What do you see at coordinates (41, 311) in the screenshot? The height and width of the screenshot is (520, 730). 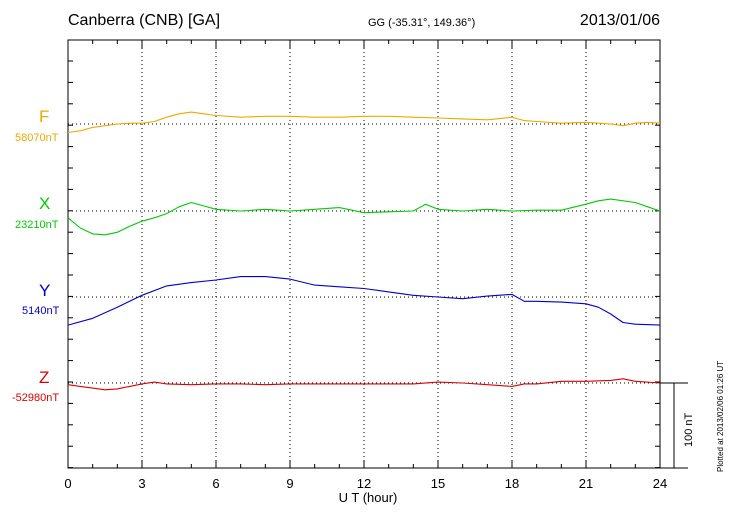 I see `channel-baseline-y: 5140nT` at bounding box center [41, 311].